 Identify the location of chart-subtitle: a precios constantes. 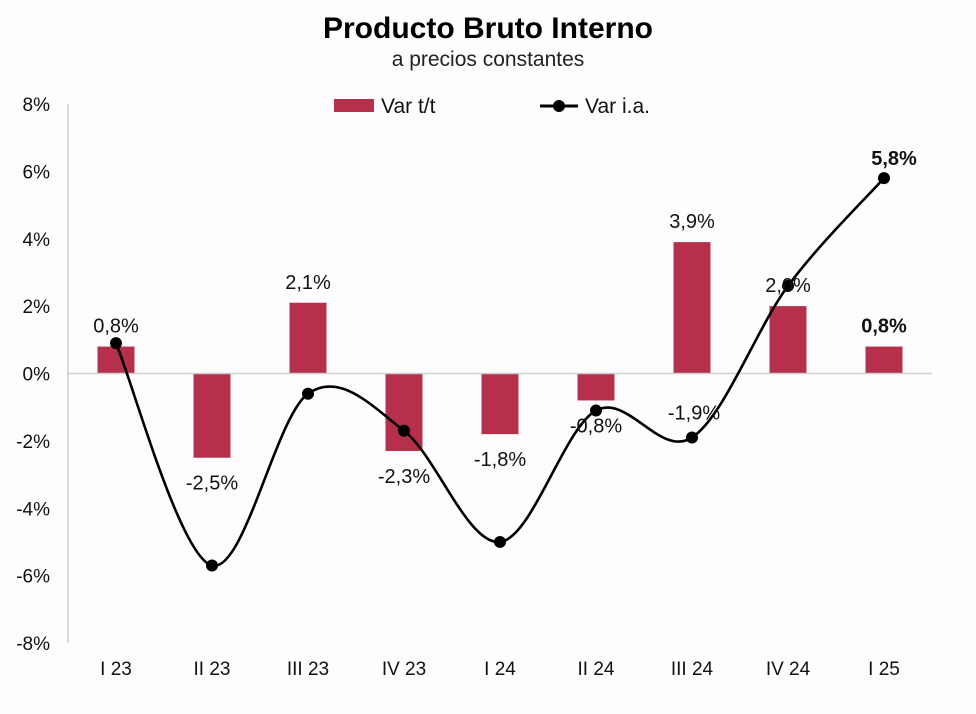
(488, 59).